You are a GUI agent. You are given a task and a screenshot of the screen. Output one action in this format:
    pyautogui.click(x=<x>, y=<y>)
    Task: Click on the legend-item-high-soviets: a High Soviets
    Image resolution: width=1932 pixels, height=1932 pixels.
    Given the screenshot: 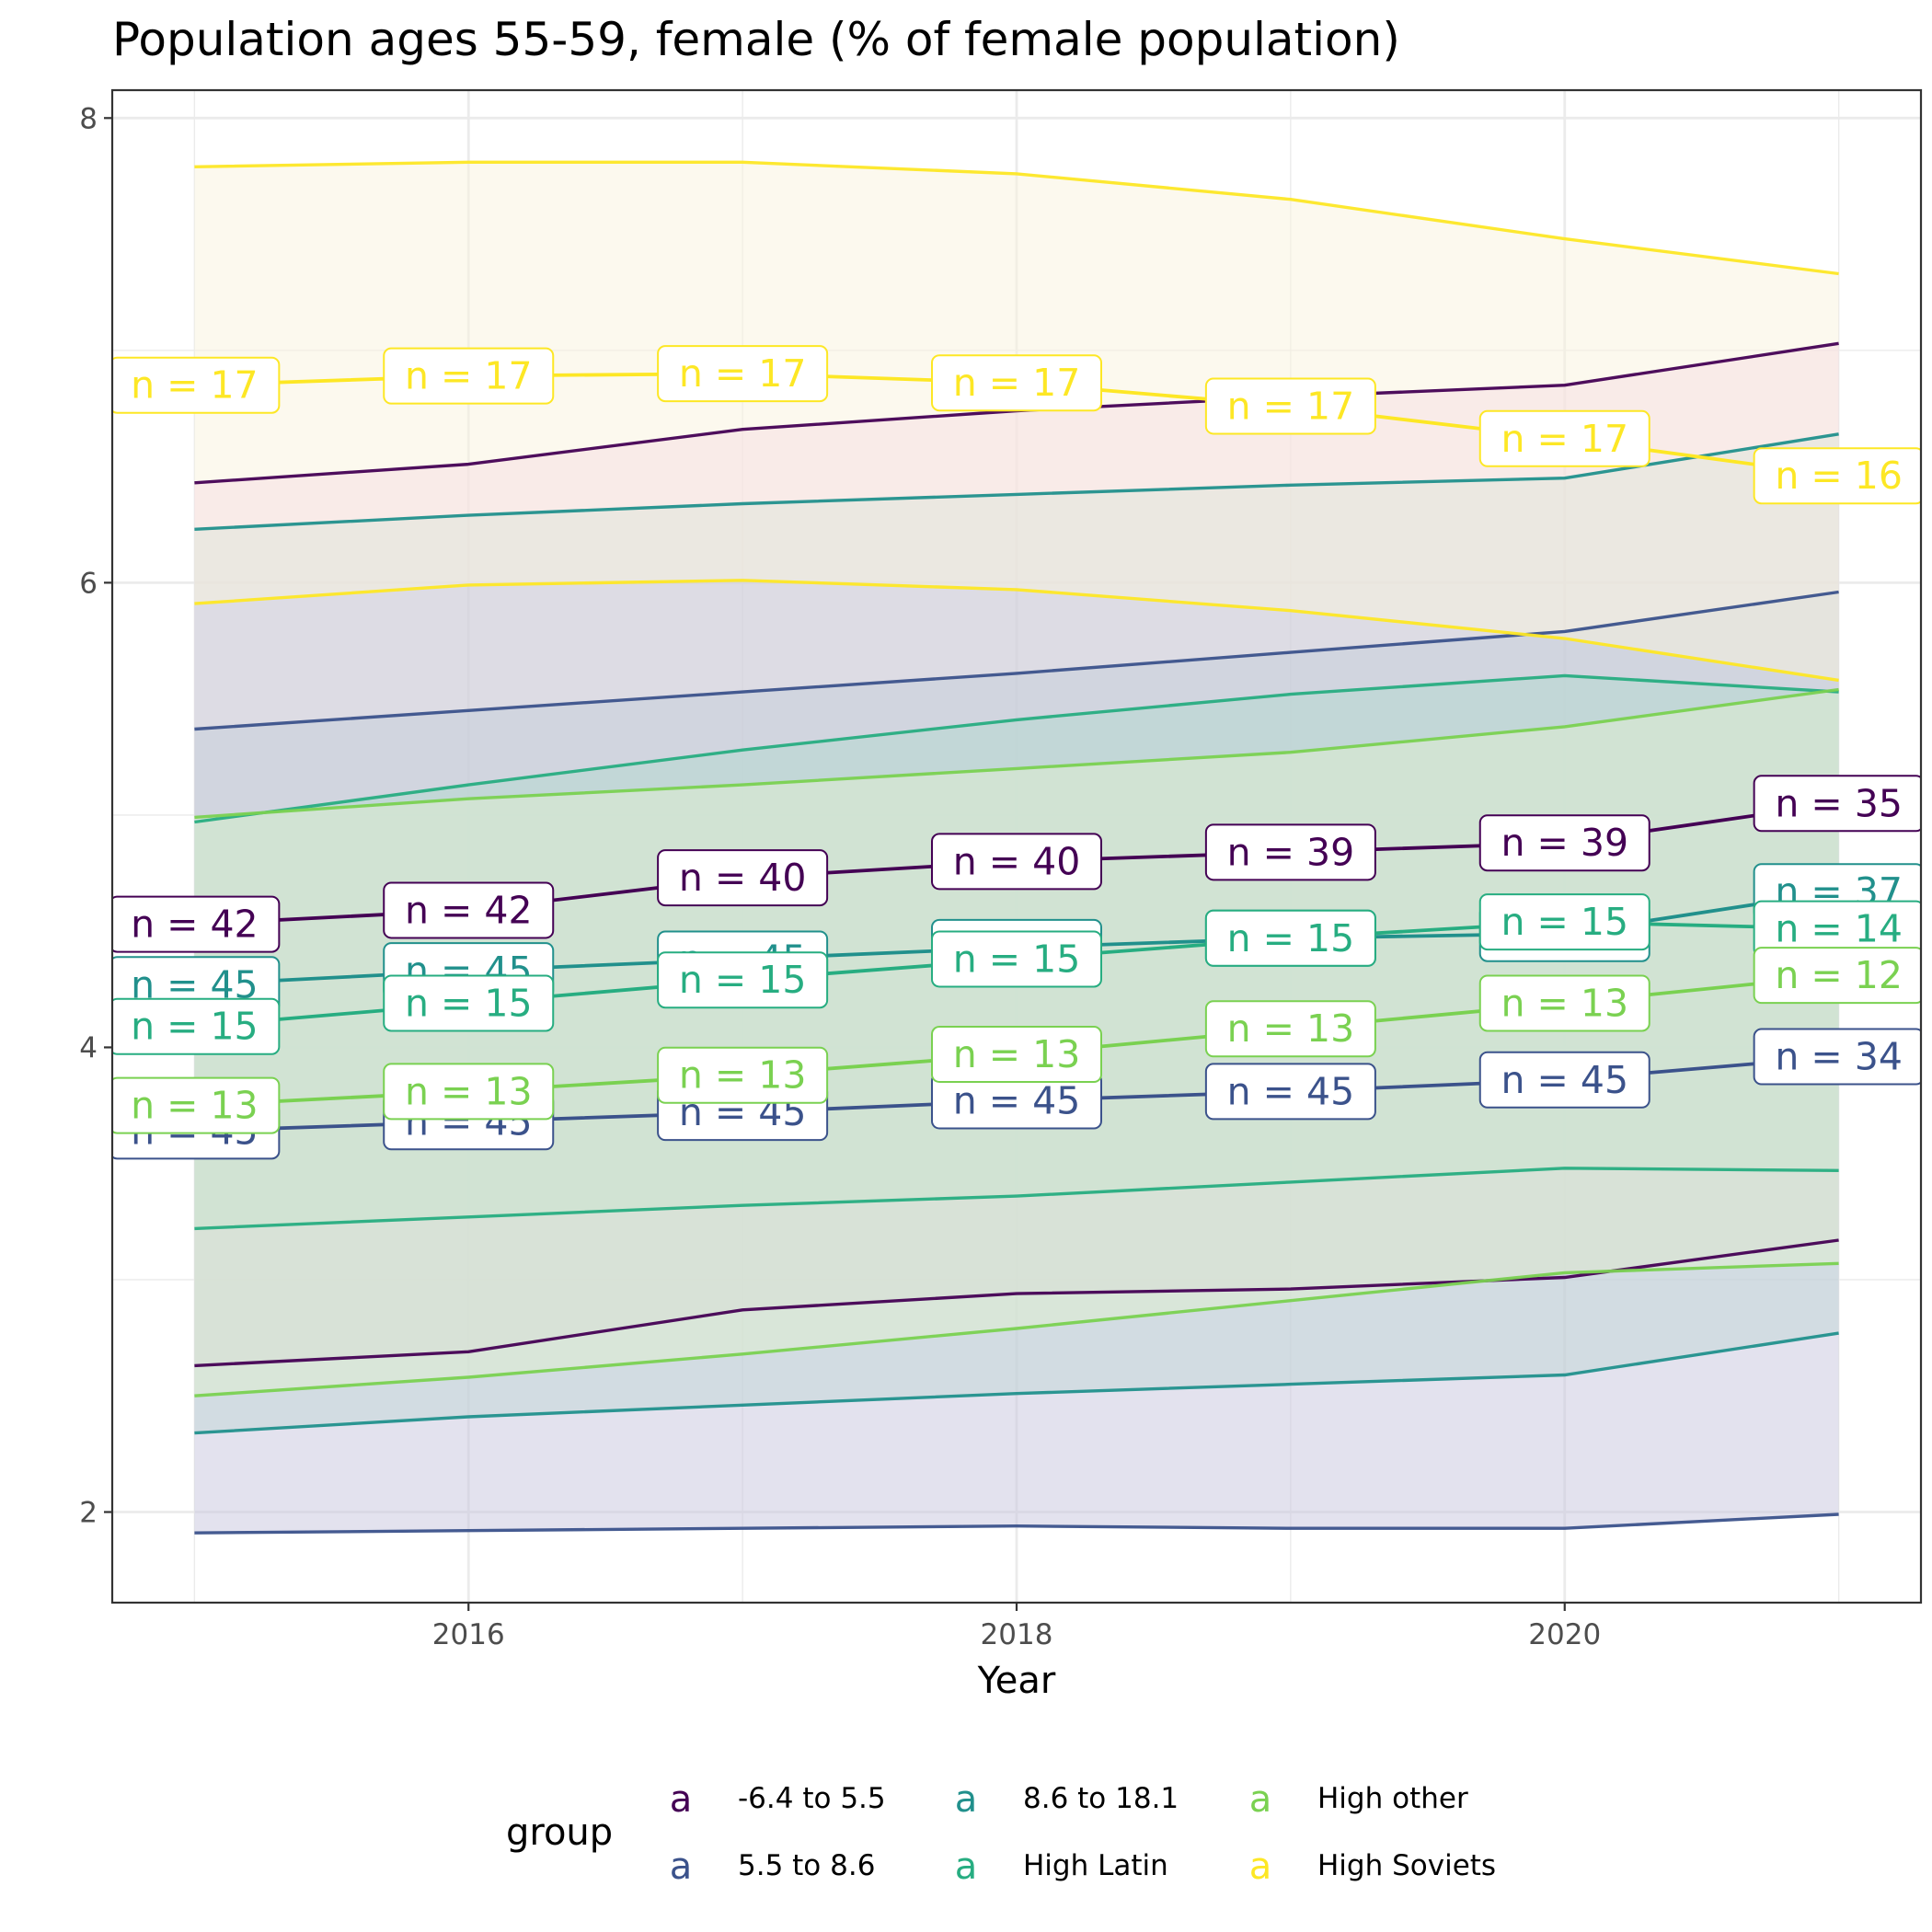 What is the action you would take?
    pyautogui.click(x=1372, y=1867)
    